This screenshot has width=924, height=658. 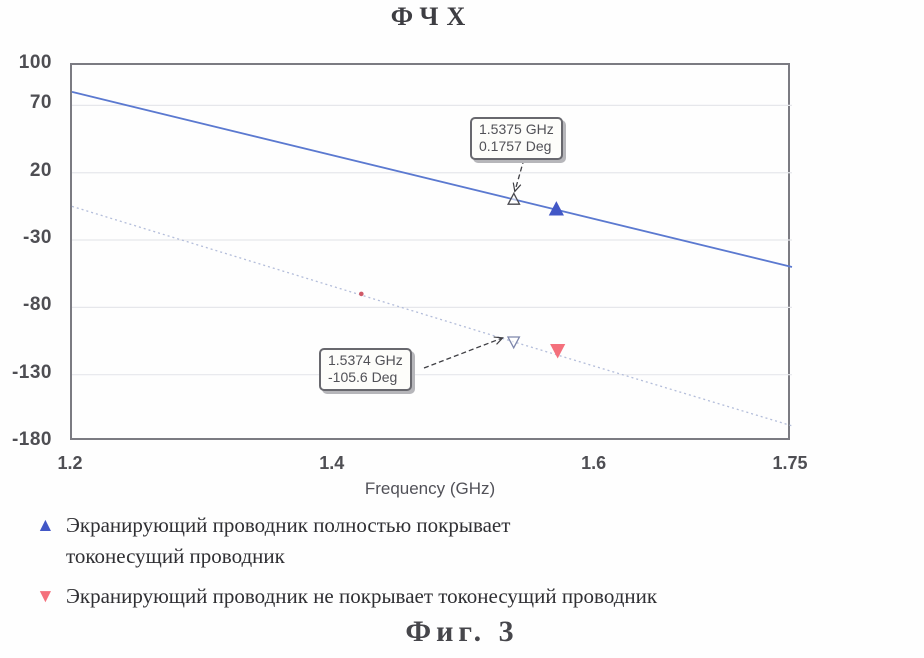 I want to click on y-tick-label: 70, so click(x=40, y=103).